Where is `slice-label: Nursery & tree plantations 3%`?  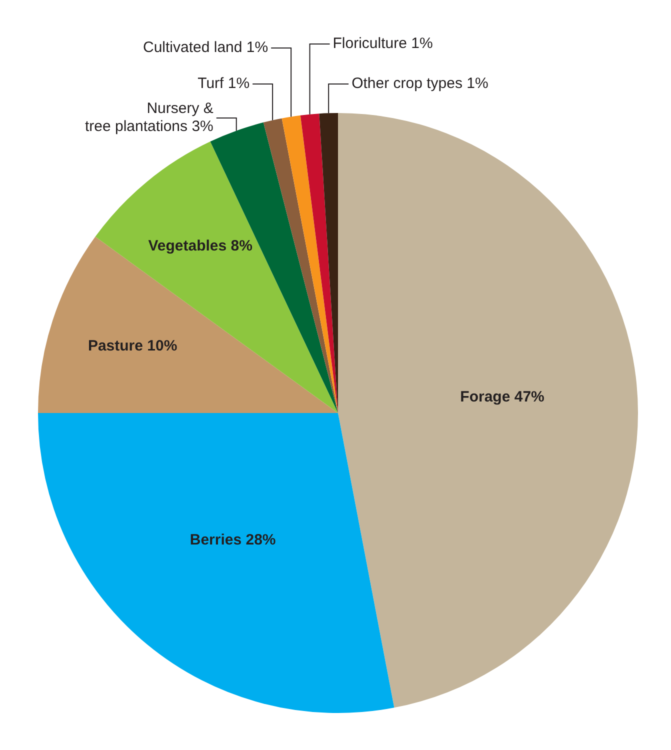 slice-label: Nursery & tree plantations 3% is located at coordinates (149, 118).